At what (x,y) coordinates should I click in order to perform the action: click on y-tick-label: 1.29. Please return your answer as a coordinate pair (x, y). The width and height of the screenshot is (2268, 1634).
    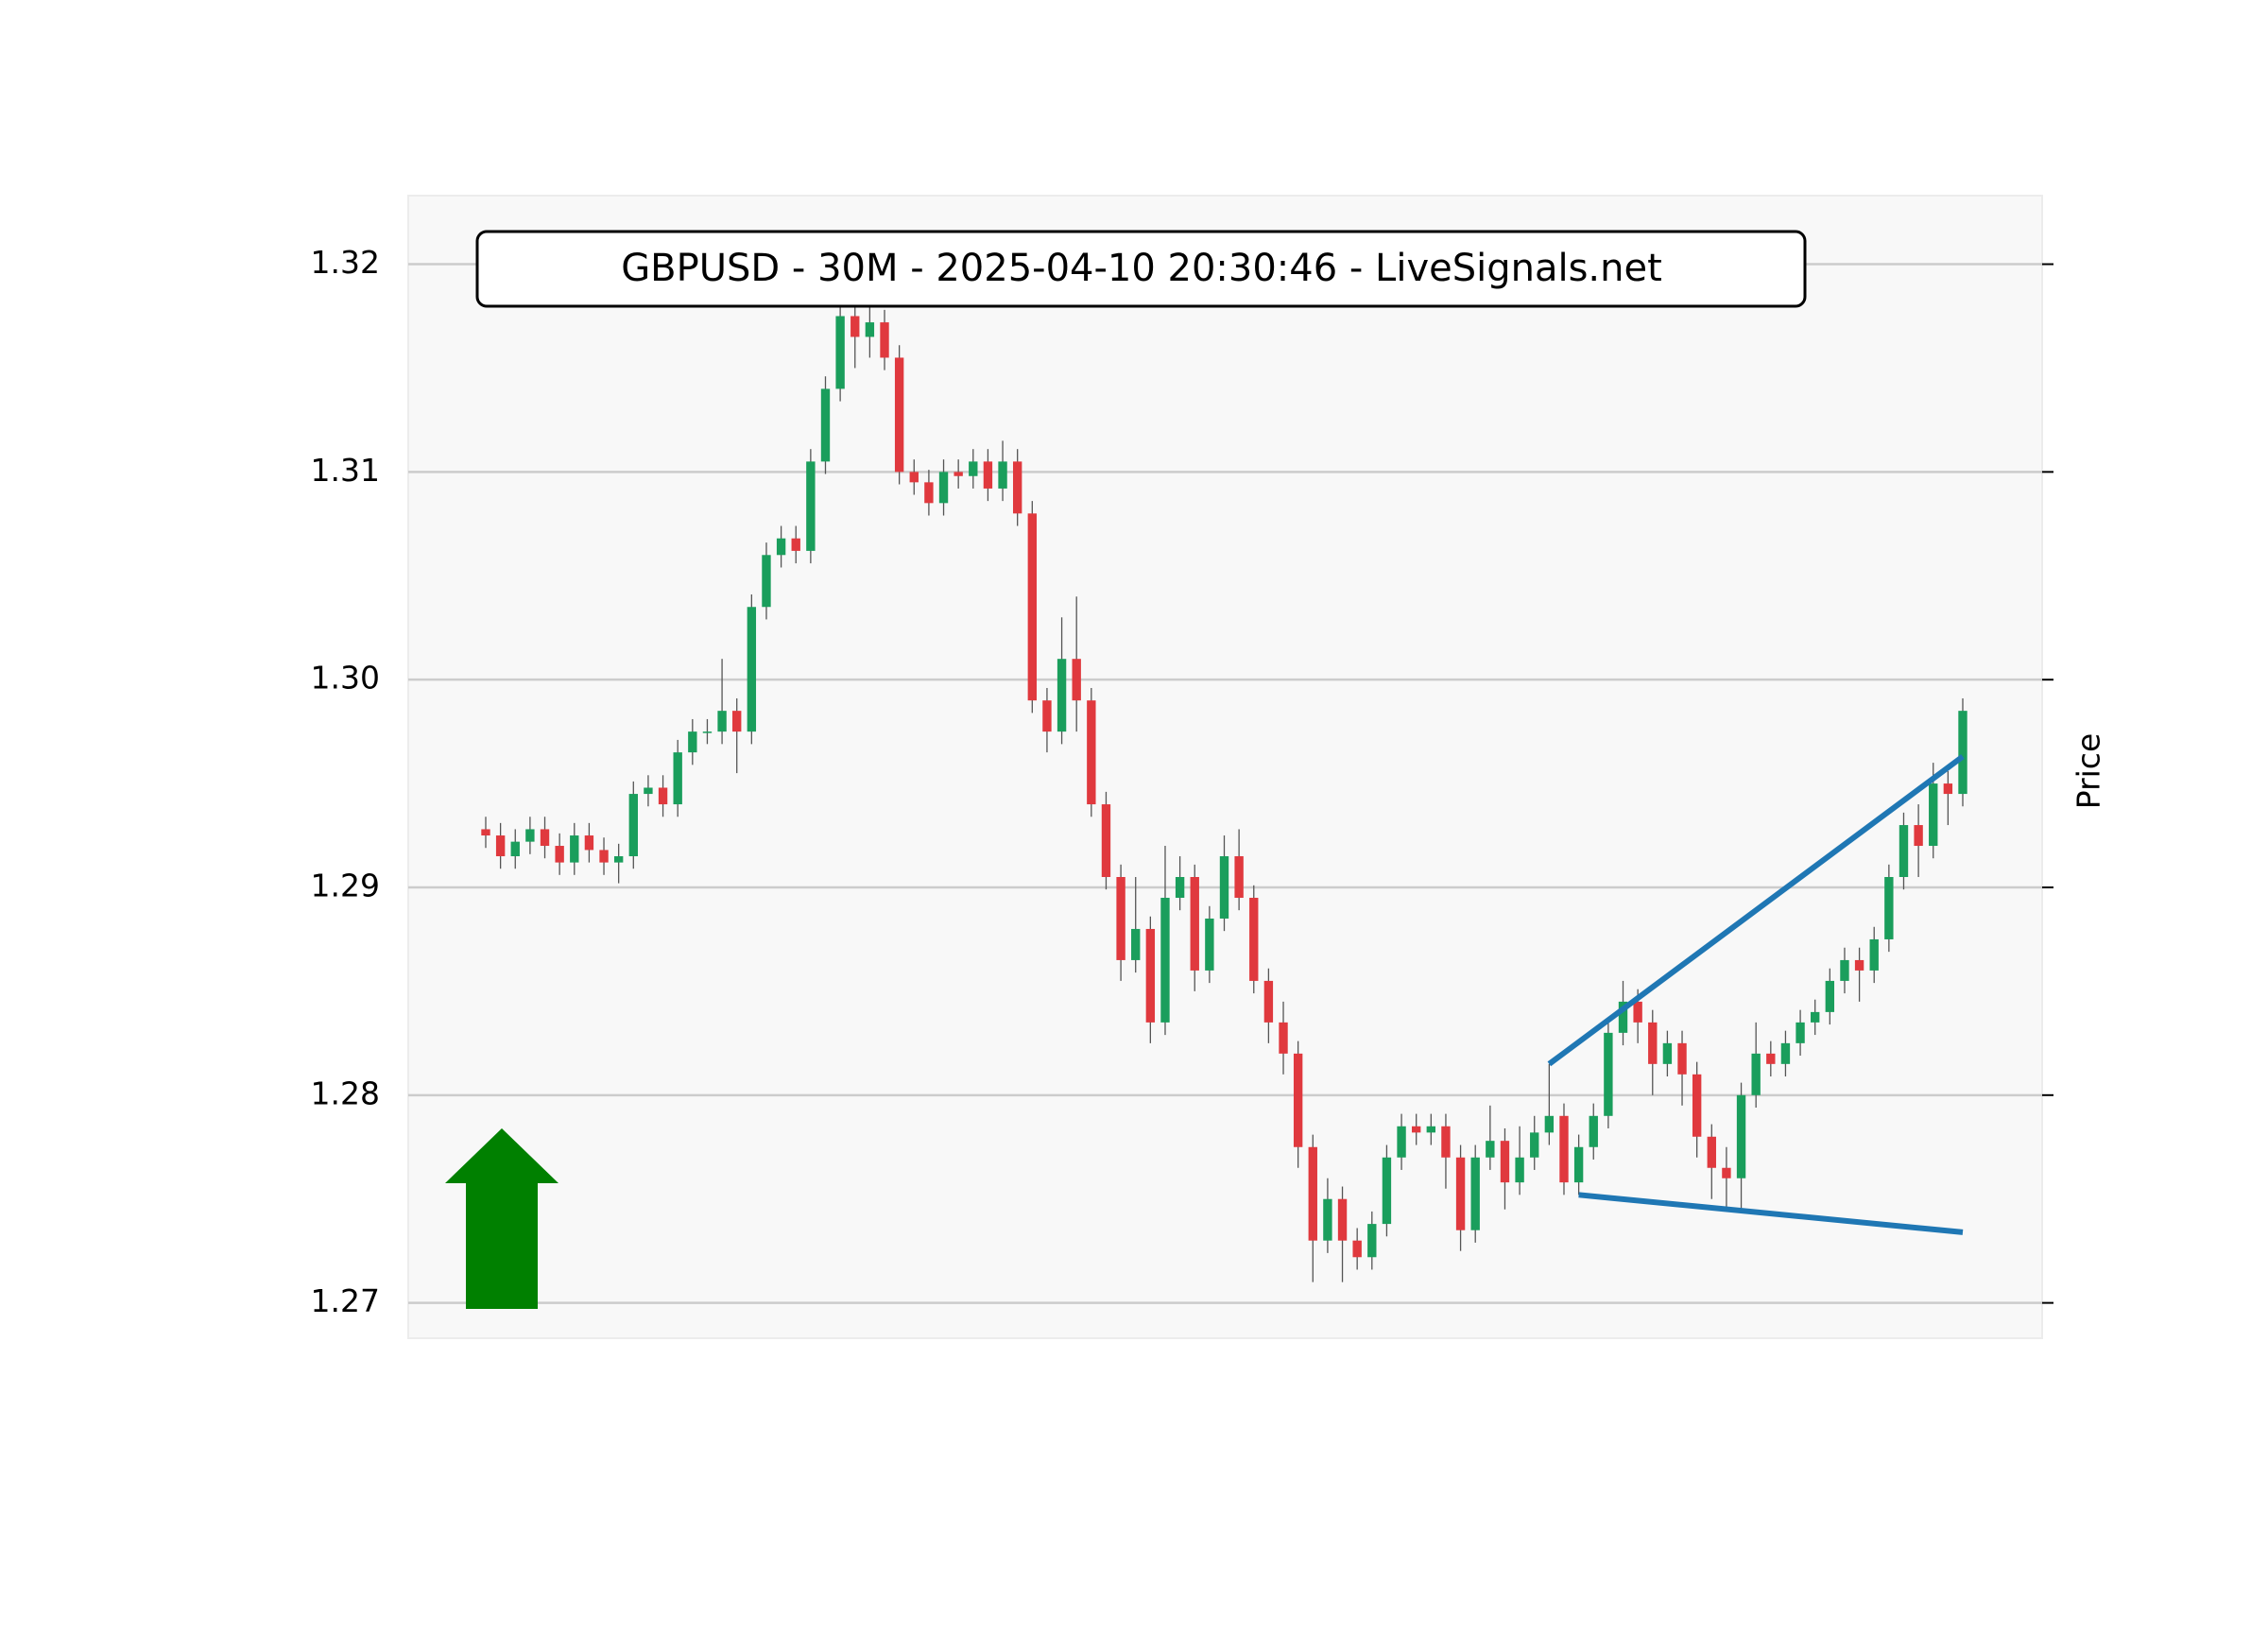
    Looking at the image, I should click on (345, 885).